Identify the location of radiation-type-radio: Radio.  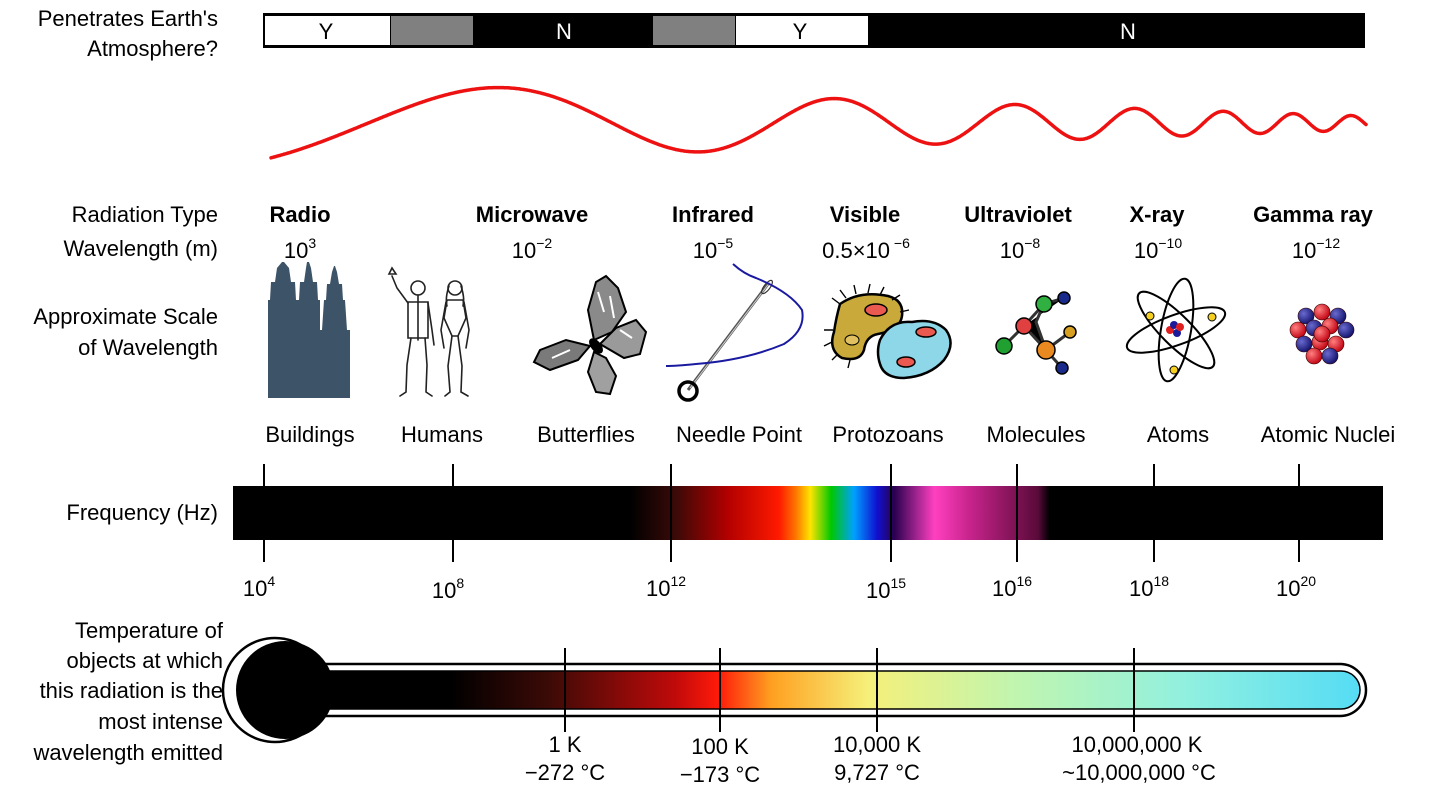
(299, 214).